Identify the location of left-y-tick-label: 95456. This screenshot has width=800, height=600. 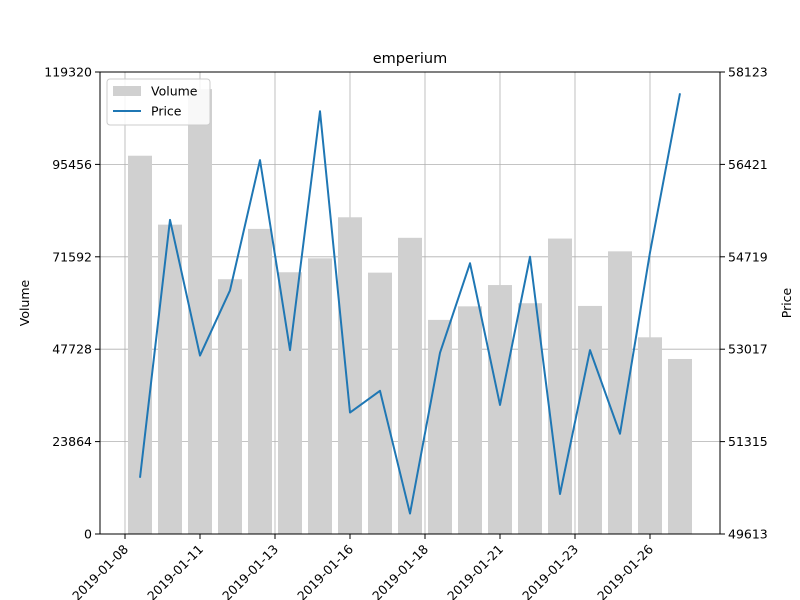
(72, 164).